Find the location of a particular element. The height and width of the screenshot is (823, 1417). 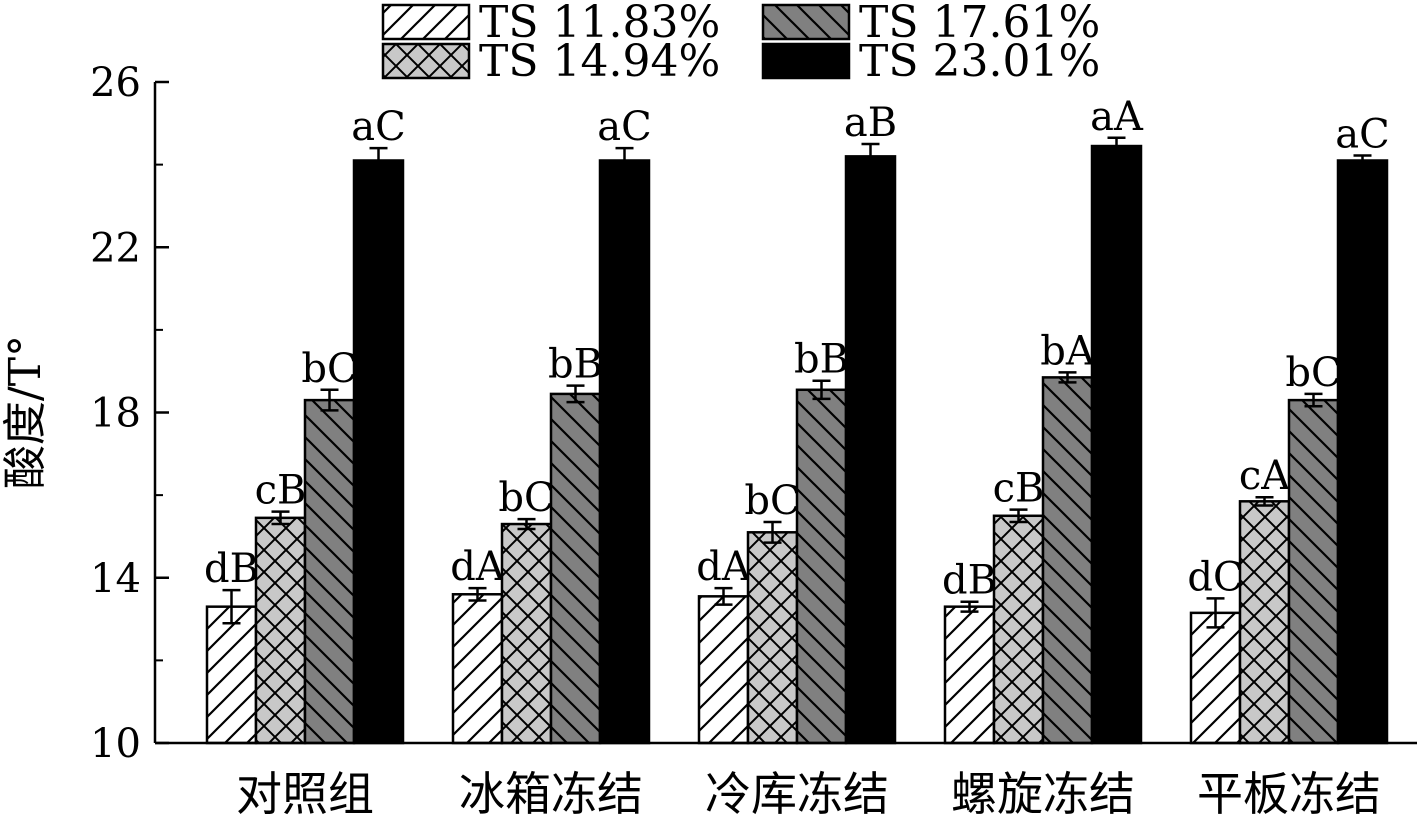

x-category-label: 冷库冻结 is located at coordinates (797, 794).